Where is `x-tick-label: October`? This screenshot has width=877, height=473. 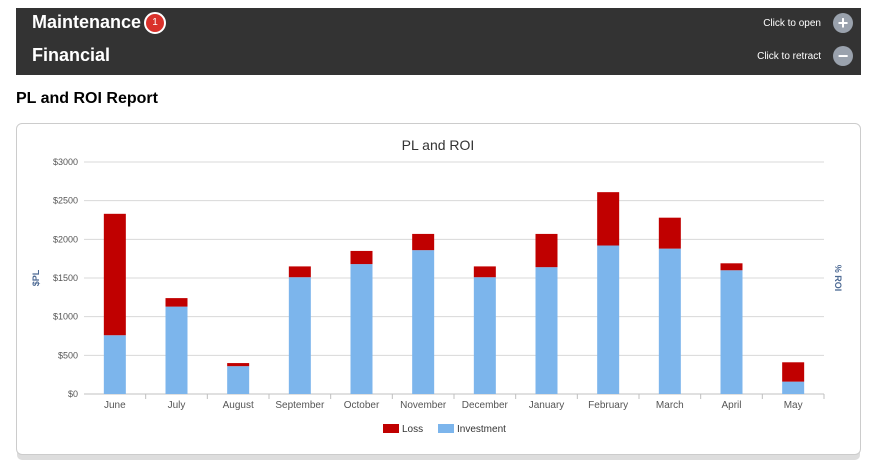
x-tick-label: October is located at coordinates (362, 405).